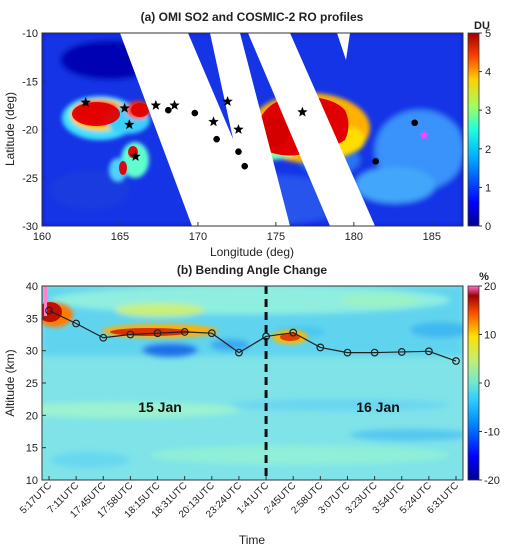 The height and width of the screenshot is (550, 517). I want to click on panel-b-colorbar-label: %, so click(484, 277).